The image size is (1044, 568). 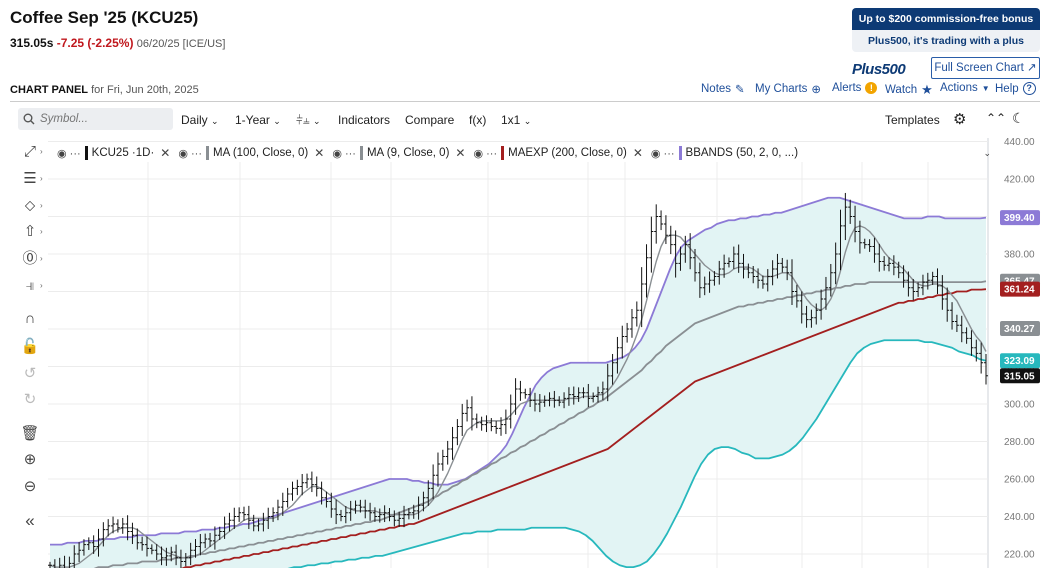 What do you see at coordinates (30, 486) in the screenshot?
I see `zoom-out-icon: ⊖` at bounding box center [30, 486].